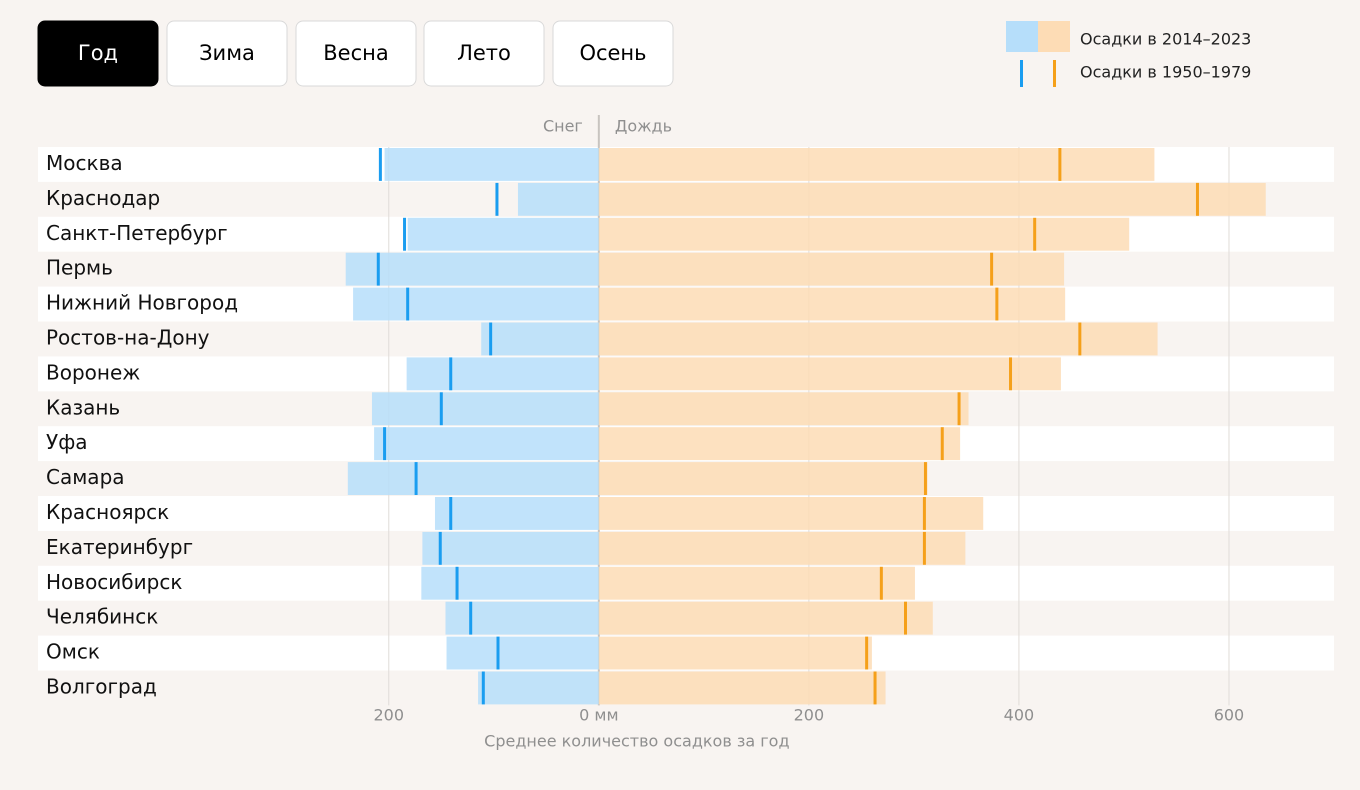 Image resolution: width=1360 pixels, height=790 pixels. What do you see at coordinates (103, 198) in the screenshot?
I see `category-label: Краснодар` at bounding box center [103, 198].